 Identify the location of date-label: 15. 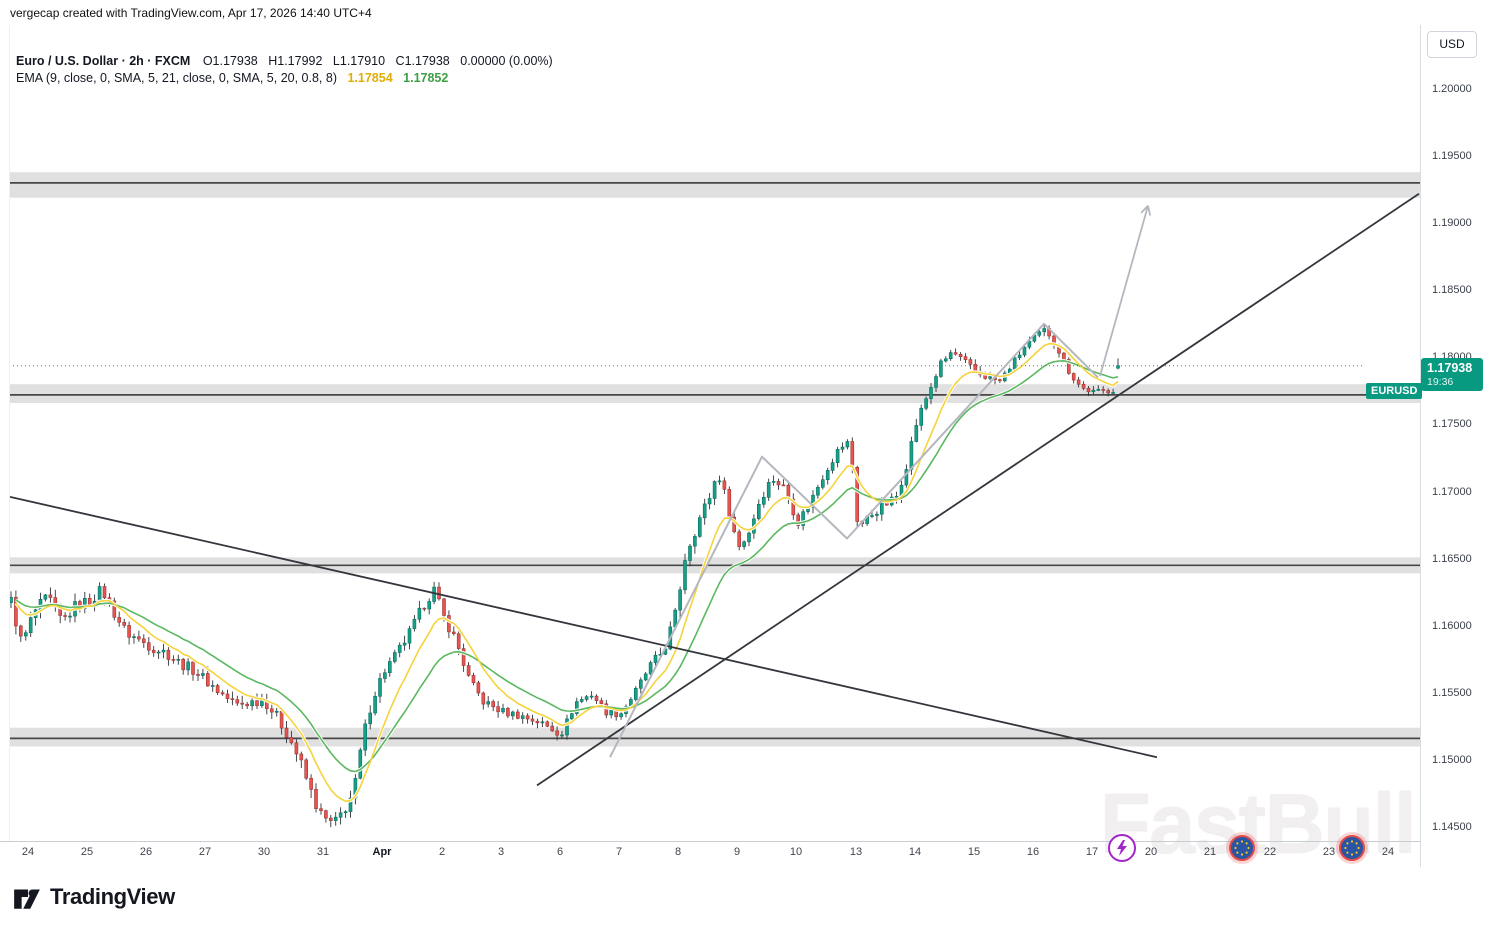
(974, 852).